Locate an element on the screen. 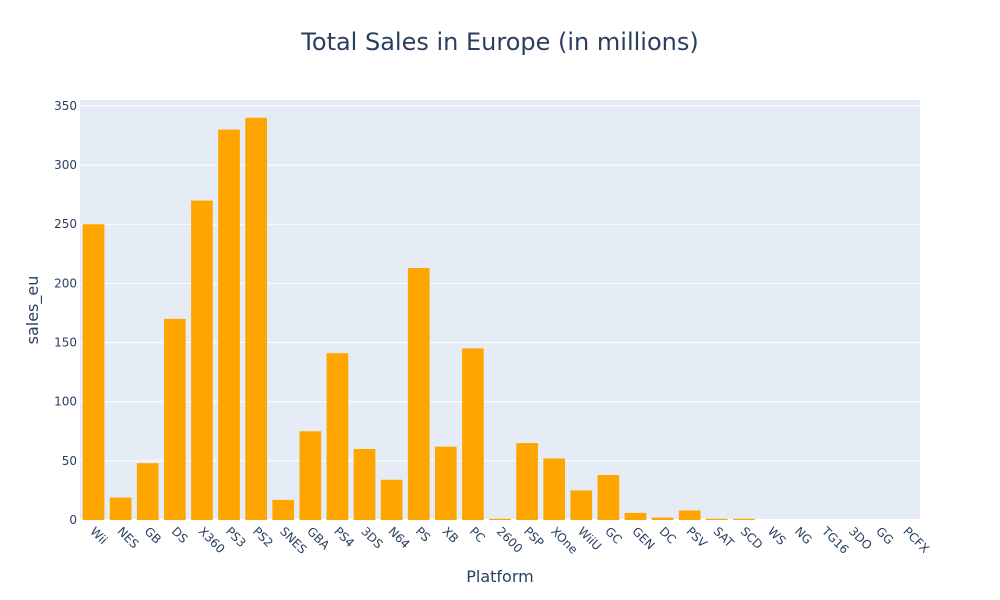 The image size is (1000, 600). x-tick-label: SAT is located at coordinates (724, 537).